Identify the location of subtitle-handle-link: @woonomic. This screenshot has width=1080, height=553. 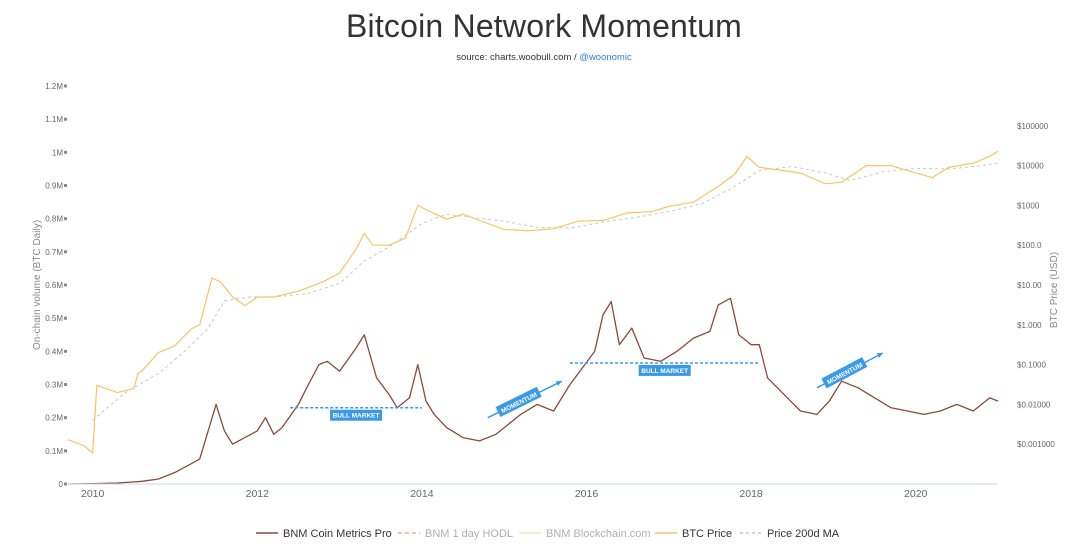
(605, 57).